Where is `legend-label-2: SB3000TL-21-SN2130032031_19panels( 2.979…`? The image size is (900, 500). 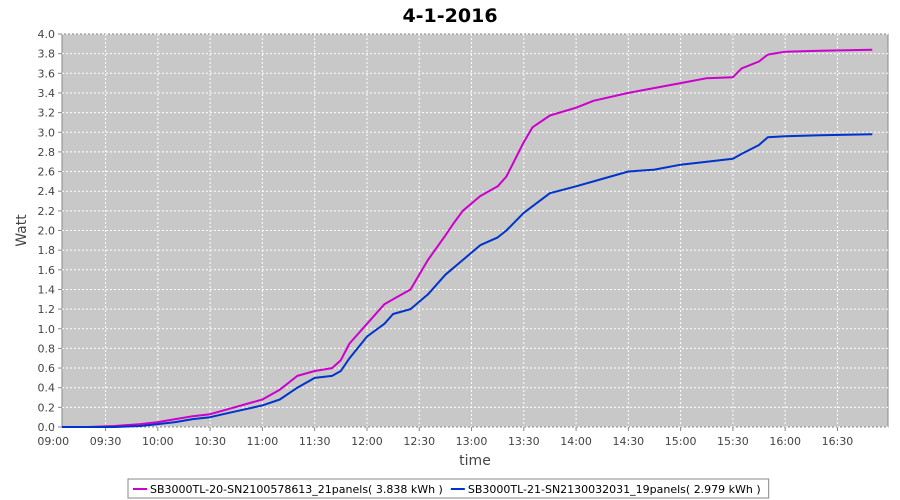
legend-label-2: SB3000TL-21-SN2130032031_19panels( 2.979… is located at coordinates (614, 489).